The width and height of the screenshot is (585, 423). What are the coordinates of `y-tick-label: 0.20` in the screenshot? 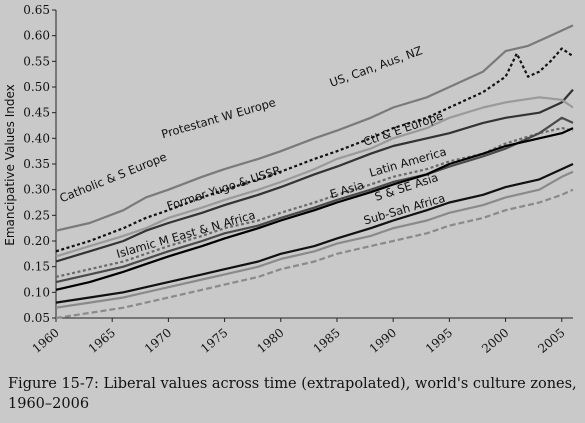 It's located at (36, 241).